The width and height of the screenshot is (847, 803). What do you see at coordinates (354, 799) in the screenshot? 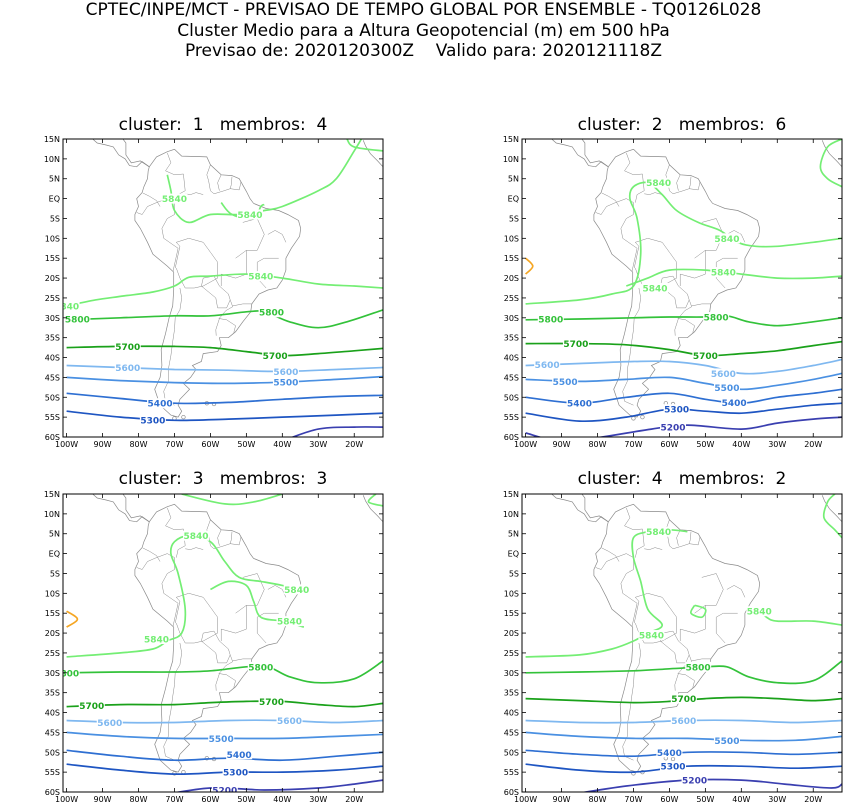
I see `lon-tick-label: 20W` at bounding box center [354, 799].